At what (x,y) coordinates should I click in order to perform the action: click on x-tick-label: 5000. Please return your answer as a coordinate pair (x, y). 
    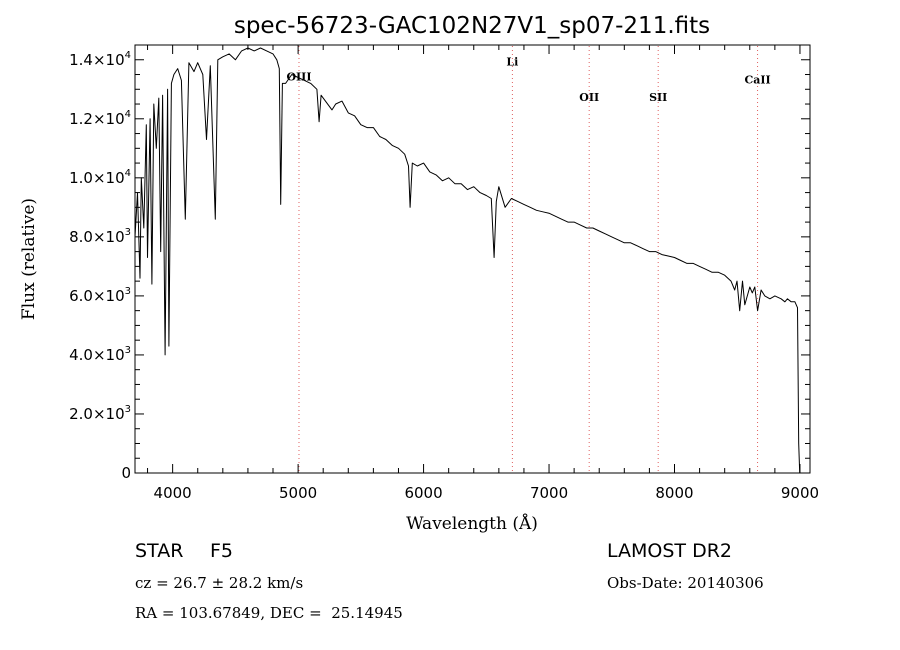
    Looking at the image, I should click on (298, 493).